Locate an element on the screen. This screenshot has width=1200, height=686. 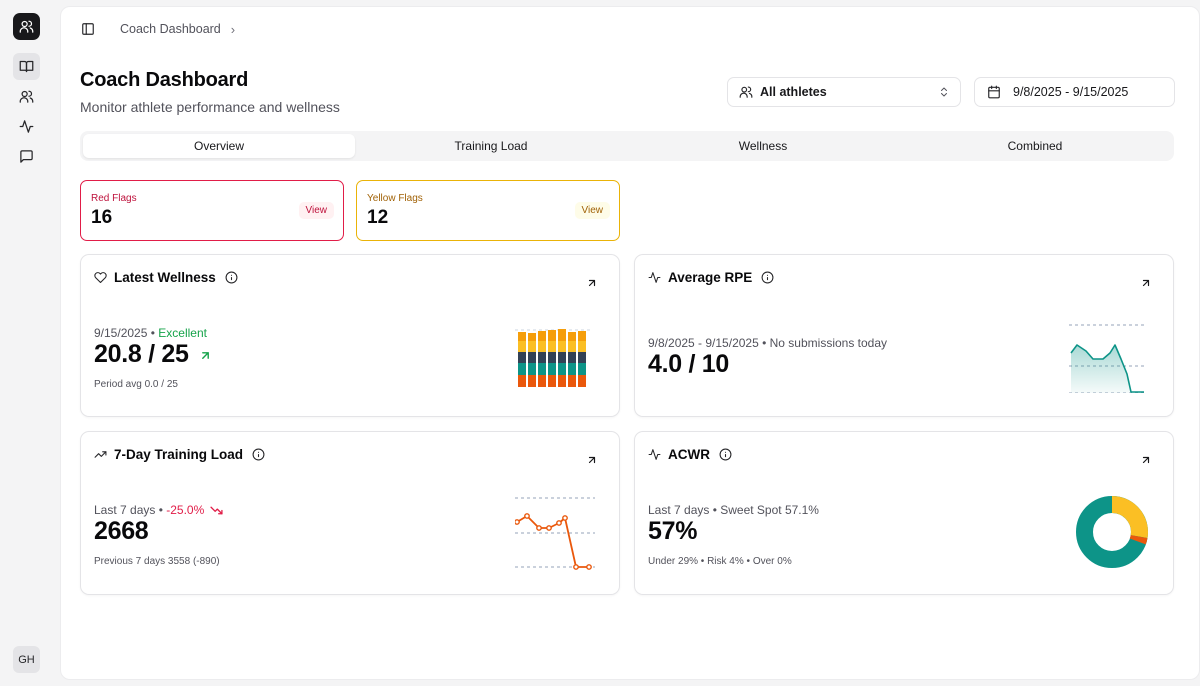
user-initials: GH is located at coordinates (26, 659).